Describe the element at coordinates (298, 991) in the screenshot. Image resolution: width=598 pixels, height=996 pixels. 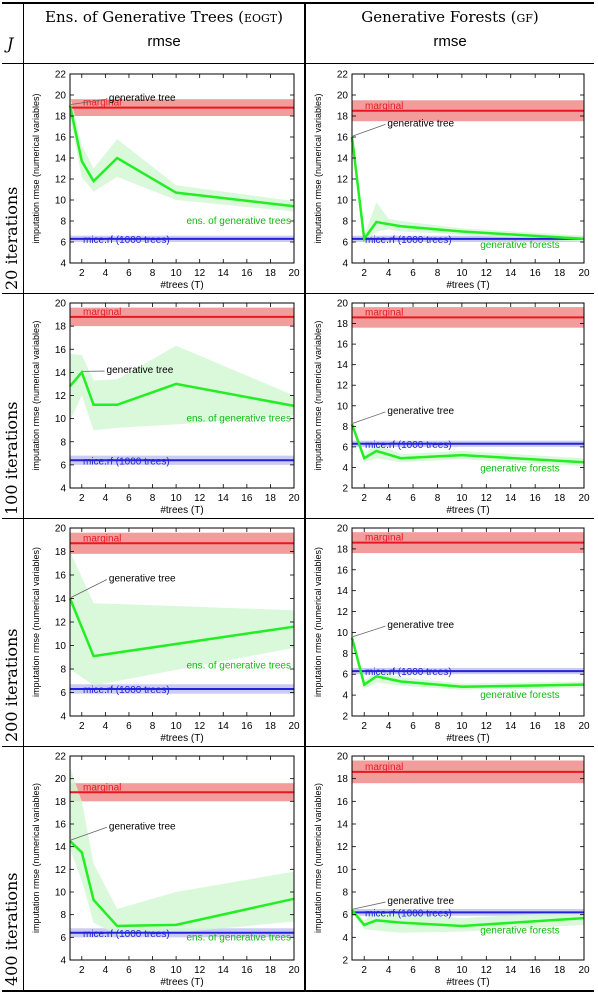
I see `table-bottom-rule` at that location.